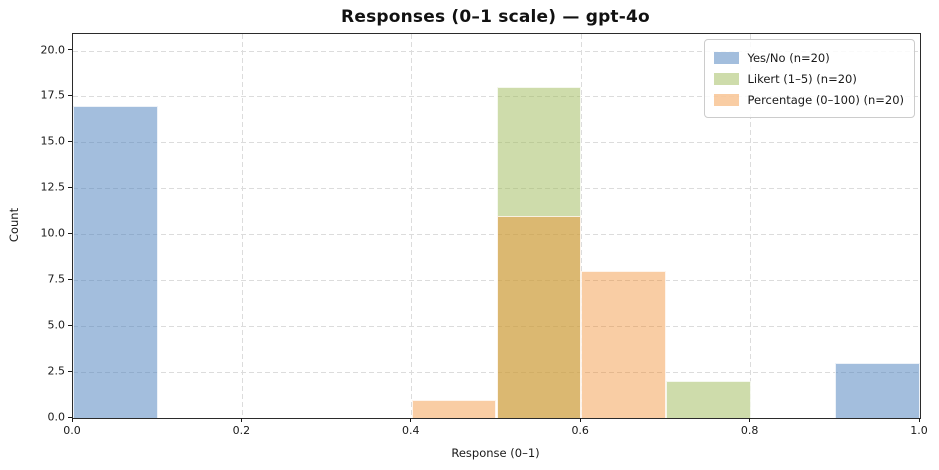  What do you see at coordinates (56, 371) in the screenshot?
I see `y-tick-label: 2.5` at bounding box center [56, 371].